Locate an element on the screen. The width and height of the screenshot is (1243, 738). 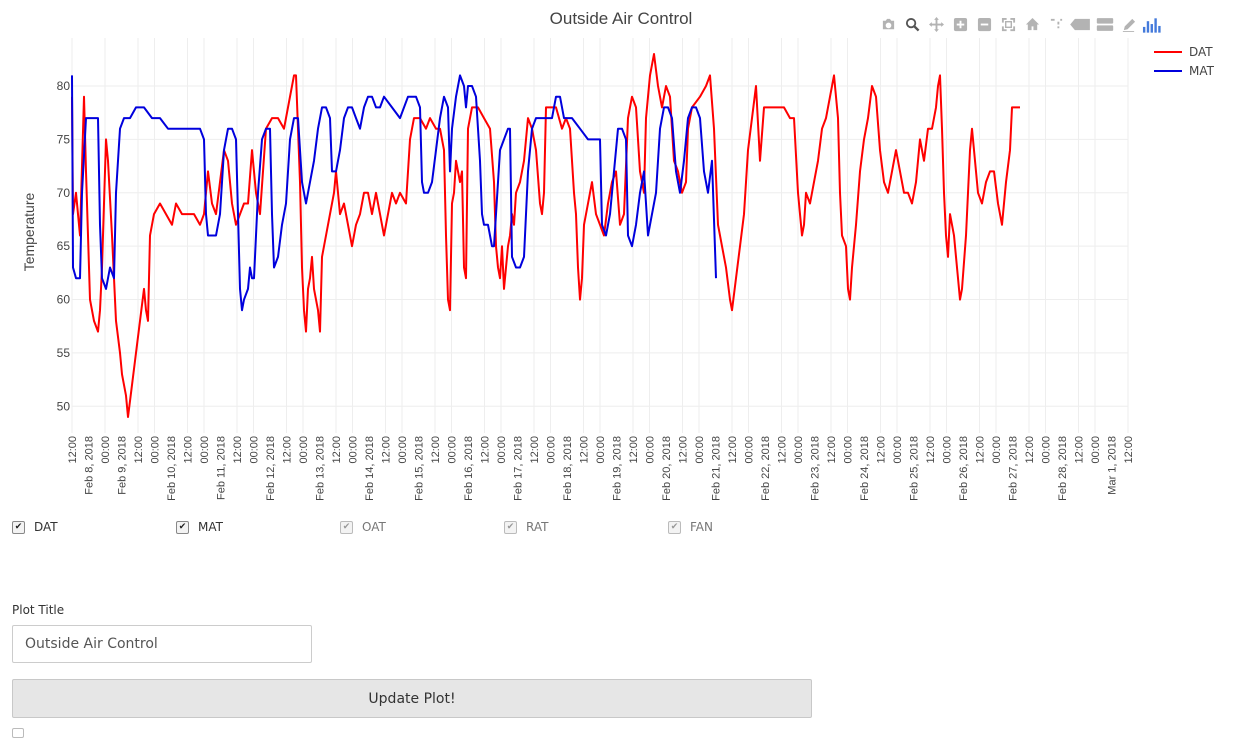
x-tick-label: Feb 27, 2018 is located at coordinates (1014, 468).